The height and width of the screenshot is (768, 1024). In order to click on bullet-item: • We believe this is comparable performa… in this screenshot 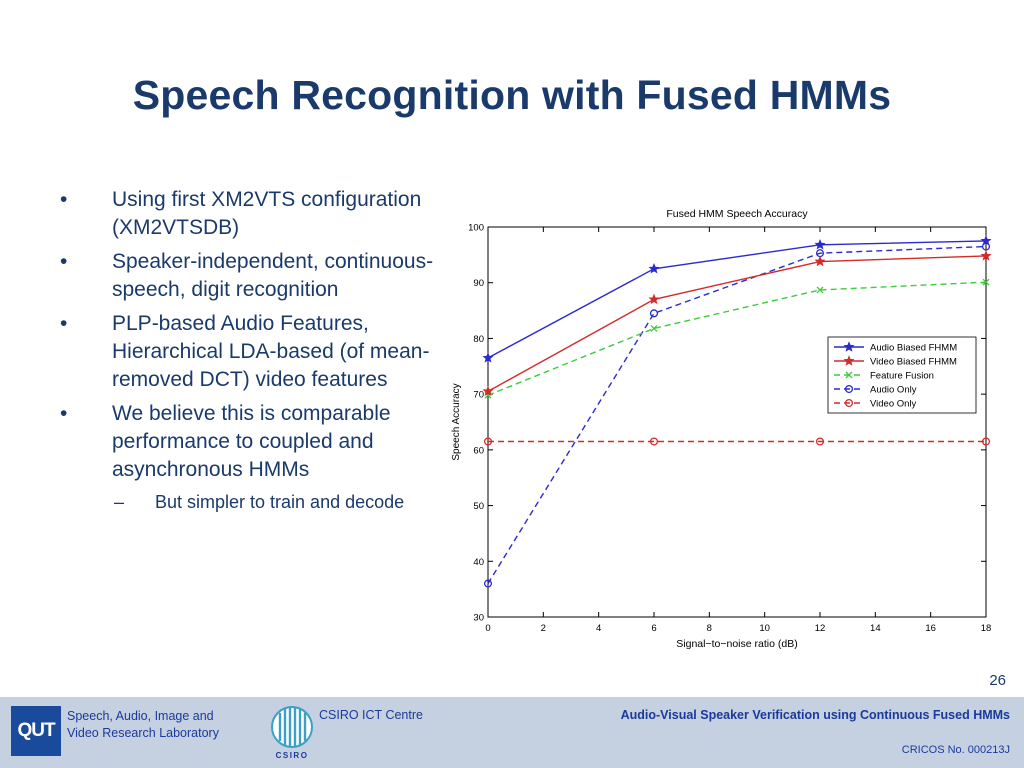, I will do `click(246, 442)`.